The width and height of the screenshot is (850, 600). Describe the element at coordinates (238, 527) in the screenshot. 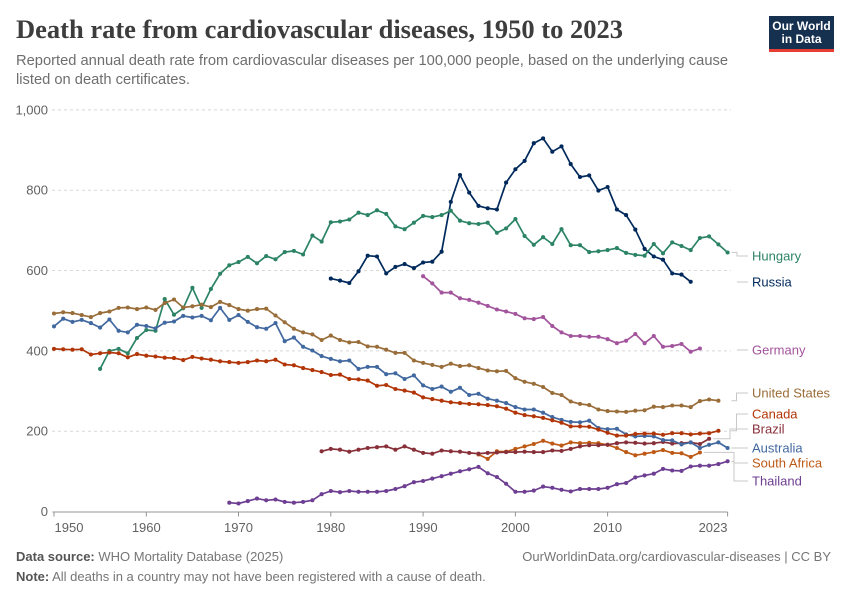

I see `svg-text: 1970` at that location.